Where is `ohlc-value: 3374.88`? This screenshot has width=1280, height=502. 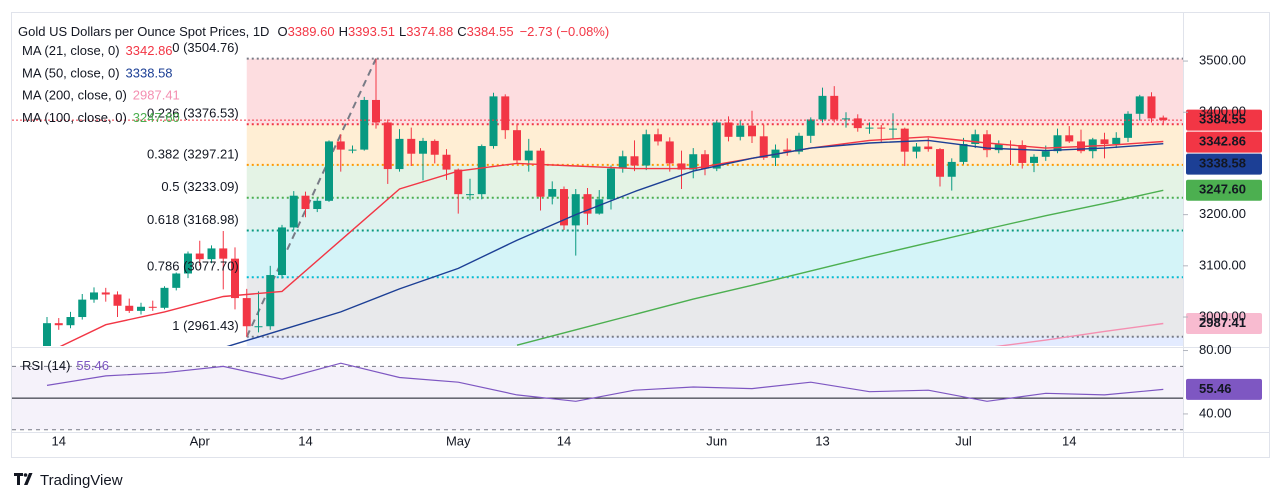 ohlc-value: 3374.88 is located at coordinates (429, 31).